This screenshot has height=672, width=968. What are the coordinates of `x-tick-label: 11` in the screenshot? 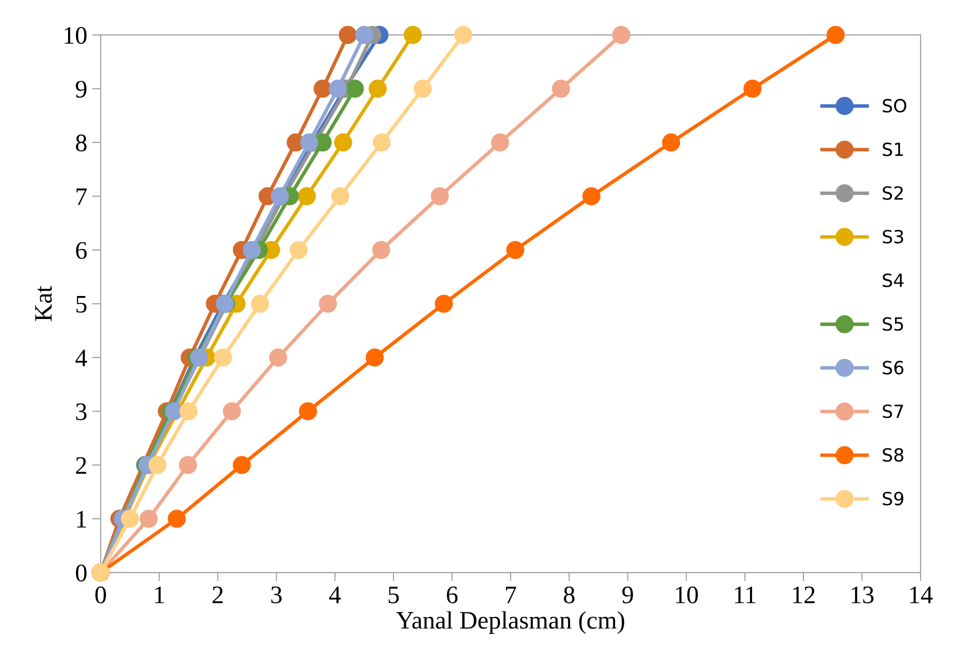 It's located at (745, 595).